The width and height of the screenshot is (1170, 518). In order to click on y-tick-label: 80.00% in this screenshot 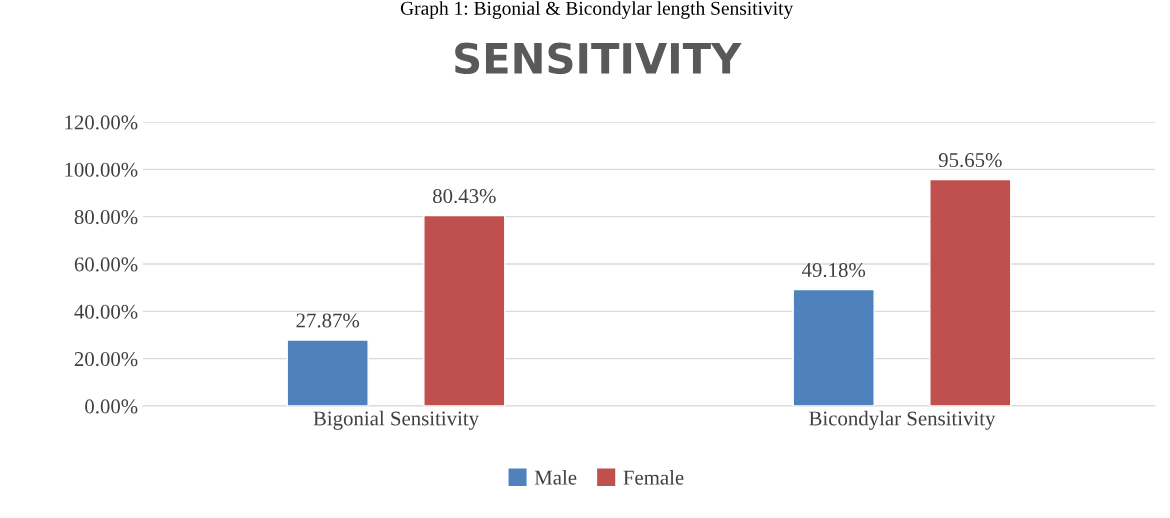, I will do `click(106, 217)`.